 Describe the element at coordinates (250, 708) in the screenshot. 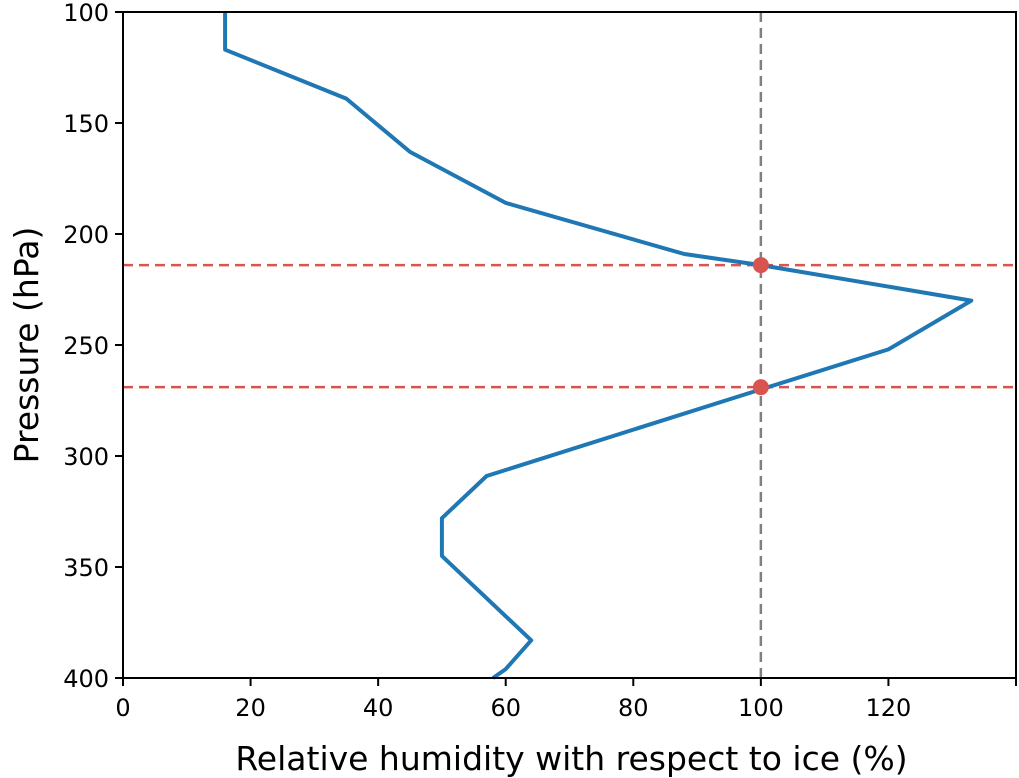

I see `x-tick-label: 20` at that location.